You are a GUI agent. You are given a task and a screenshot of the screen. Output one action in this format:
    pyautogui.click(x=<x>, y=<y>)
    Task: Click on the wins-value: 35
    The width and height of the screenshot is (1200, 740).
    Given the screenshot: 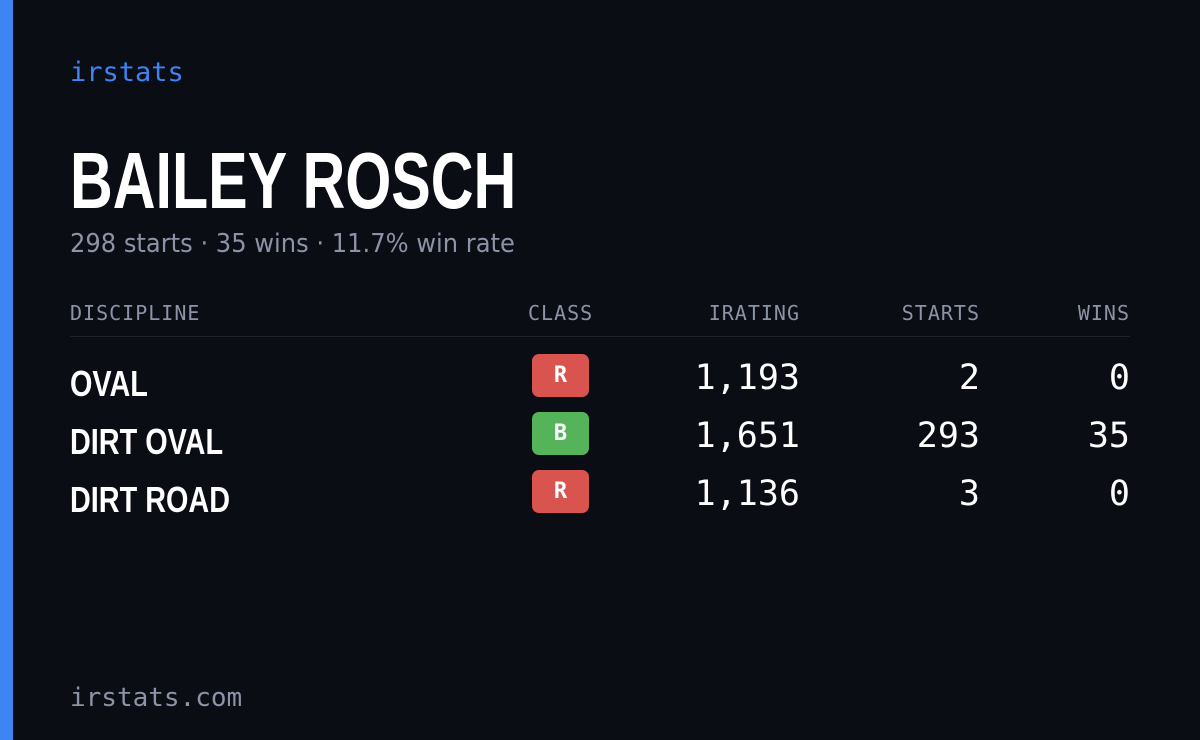 What is the action you would take?
    pyautogui.click(x=1108, y=436)
    